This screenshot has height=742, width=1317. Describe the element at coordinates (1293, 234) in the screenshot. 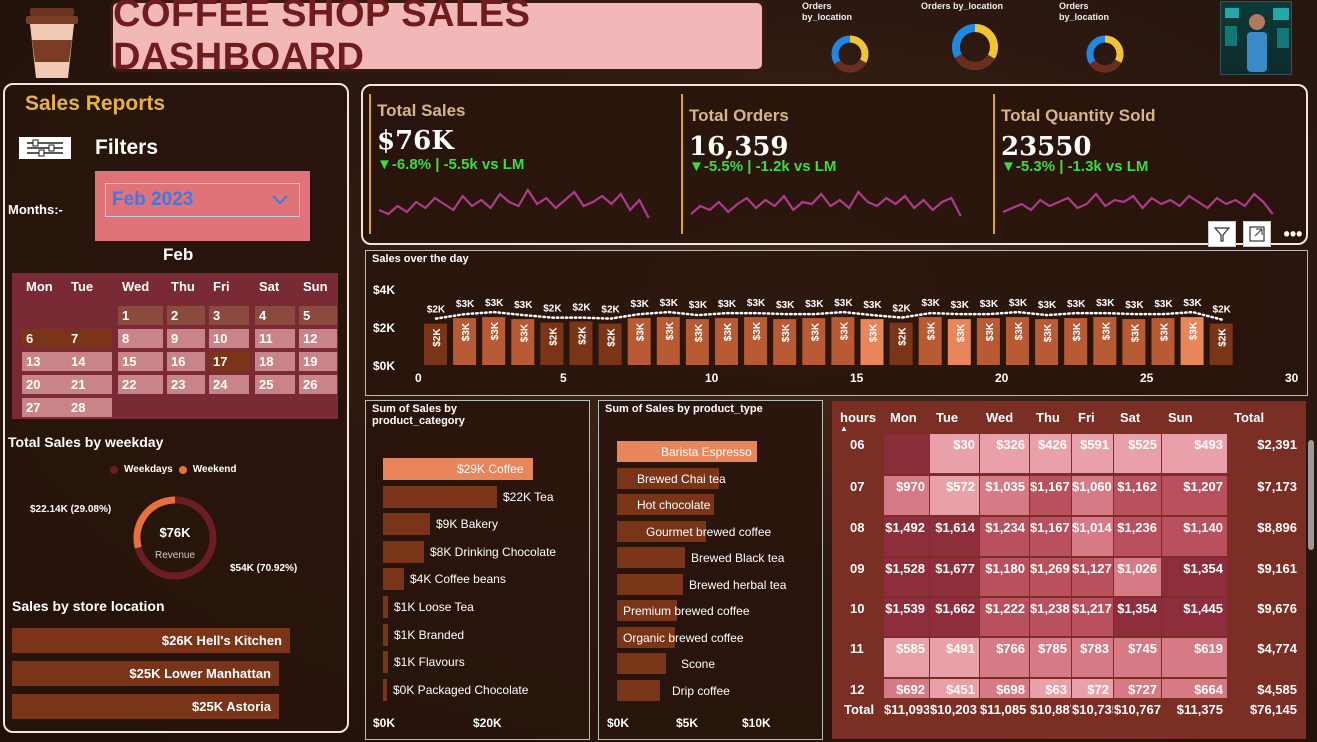

I see `more-options-icon: •••` at that location.